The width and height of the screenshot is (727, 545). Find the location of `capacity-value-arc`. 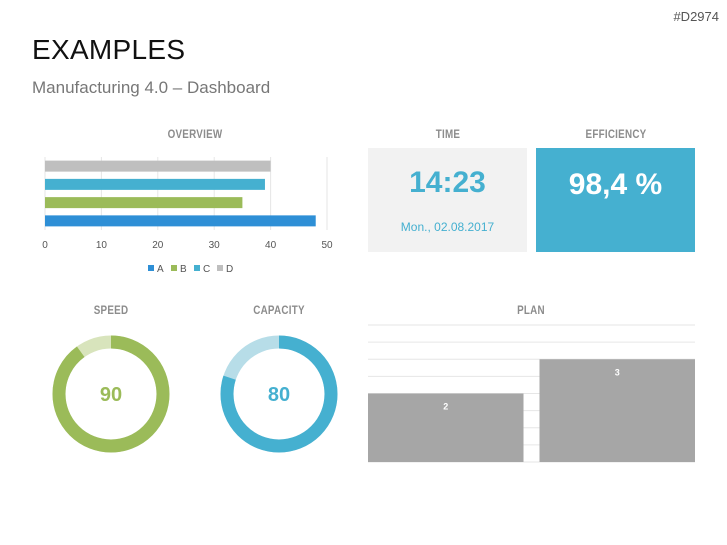

capacity-value-arc is located at coordinates (279, 394).